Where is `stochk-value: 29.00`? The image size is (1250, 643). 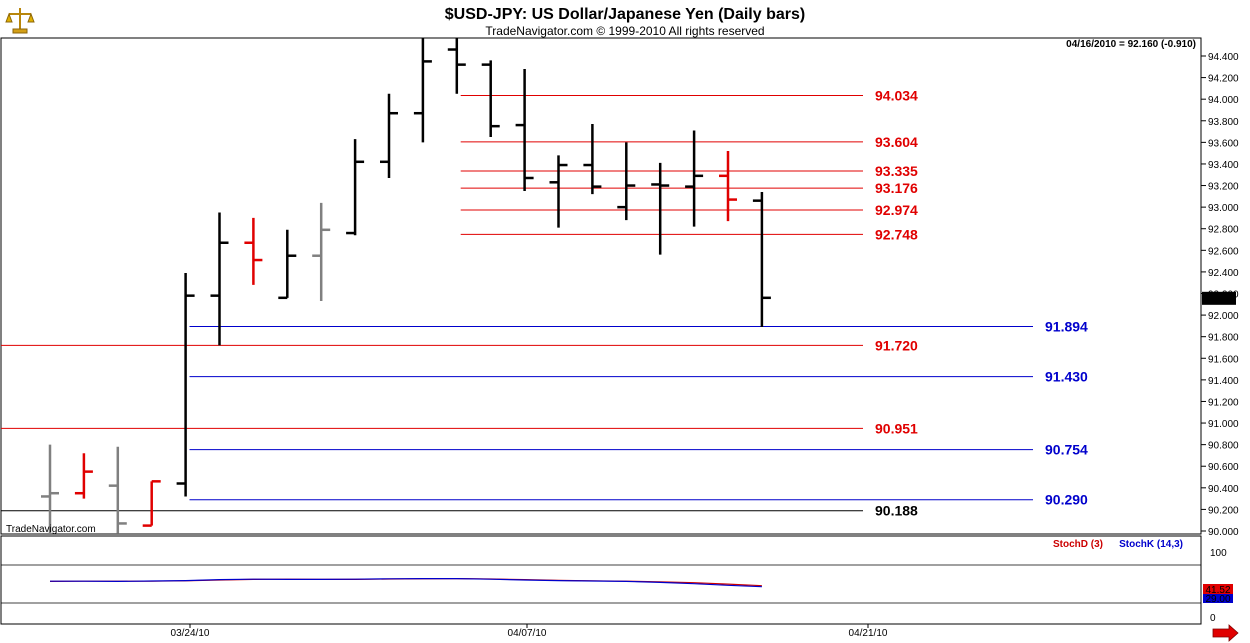
stochk-value: 29.00 is located at coordinates (1217, 599).